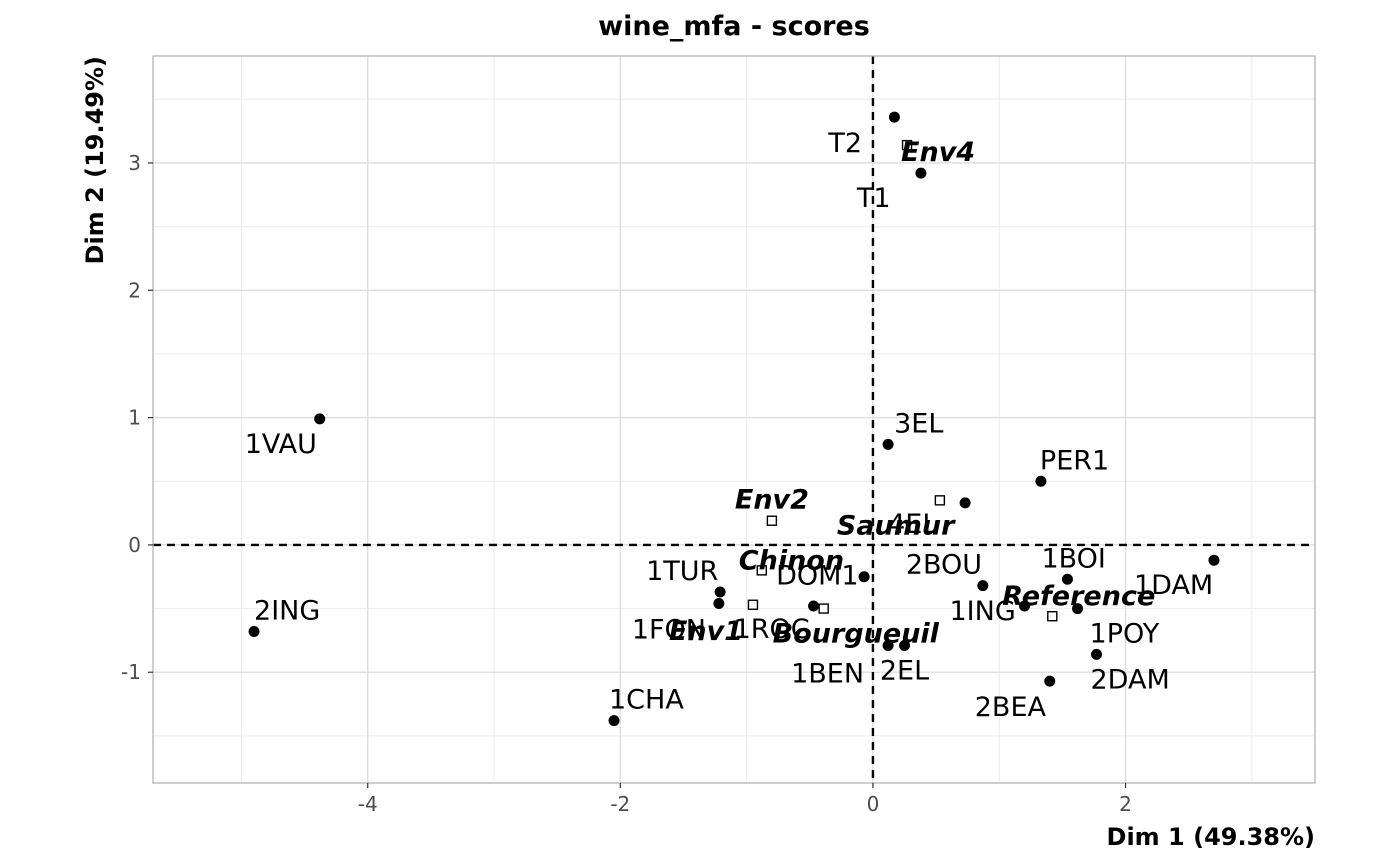  What do you see at coordinates (944, 565) in the screenshot?
I see `2bou-label: 2BOU` at bounding box center [944, 565].